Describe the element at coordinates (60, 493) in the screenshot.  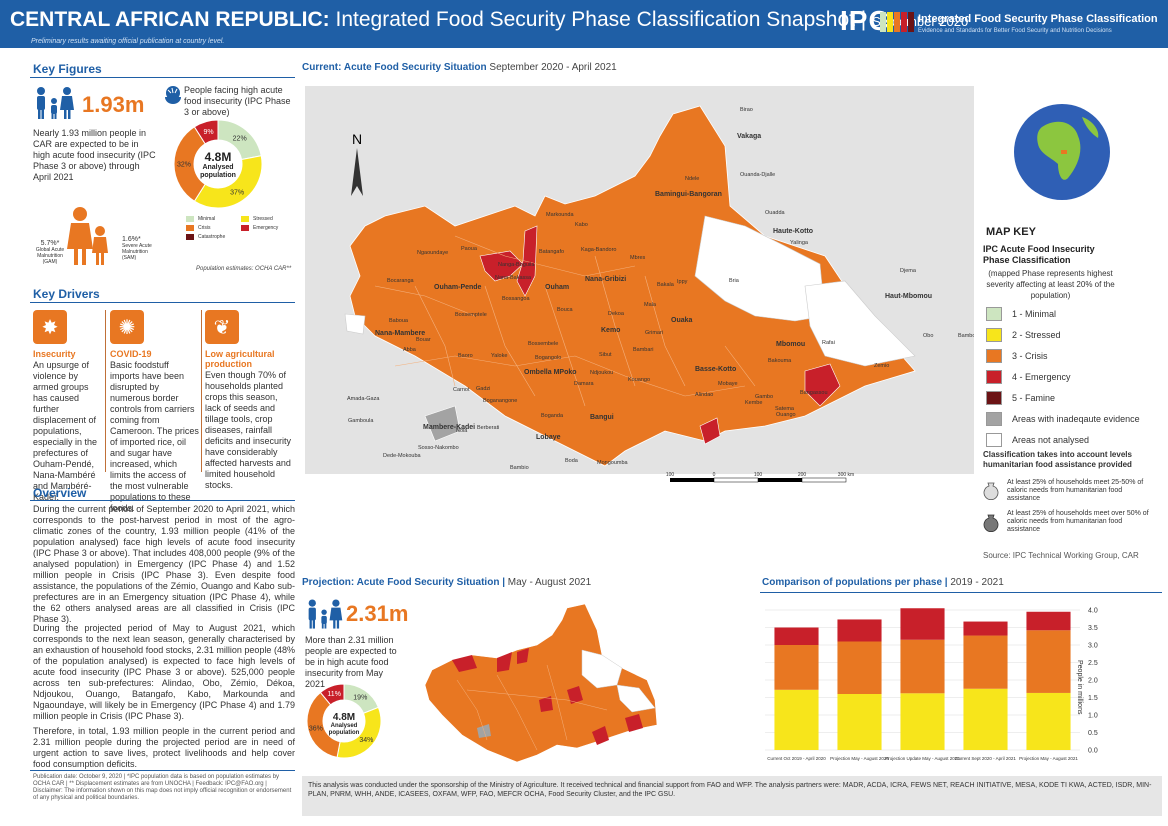
I see `overview-heading: Overview` at that location.